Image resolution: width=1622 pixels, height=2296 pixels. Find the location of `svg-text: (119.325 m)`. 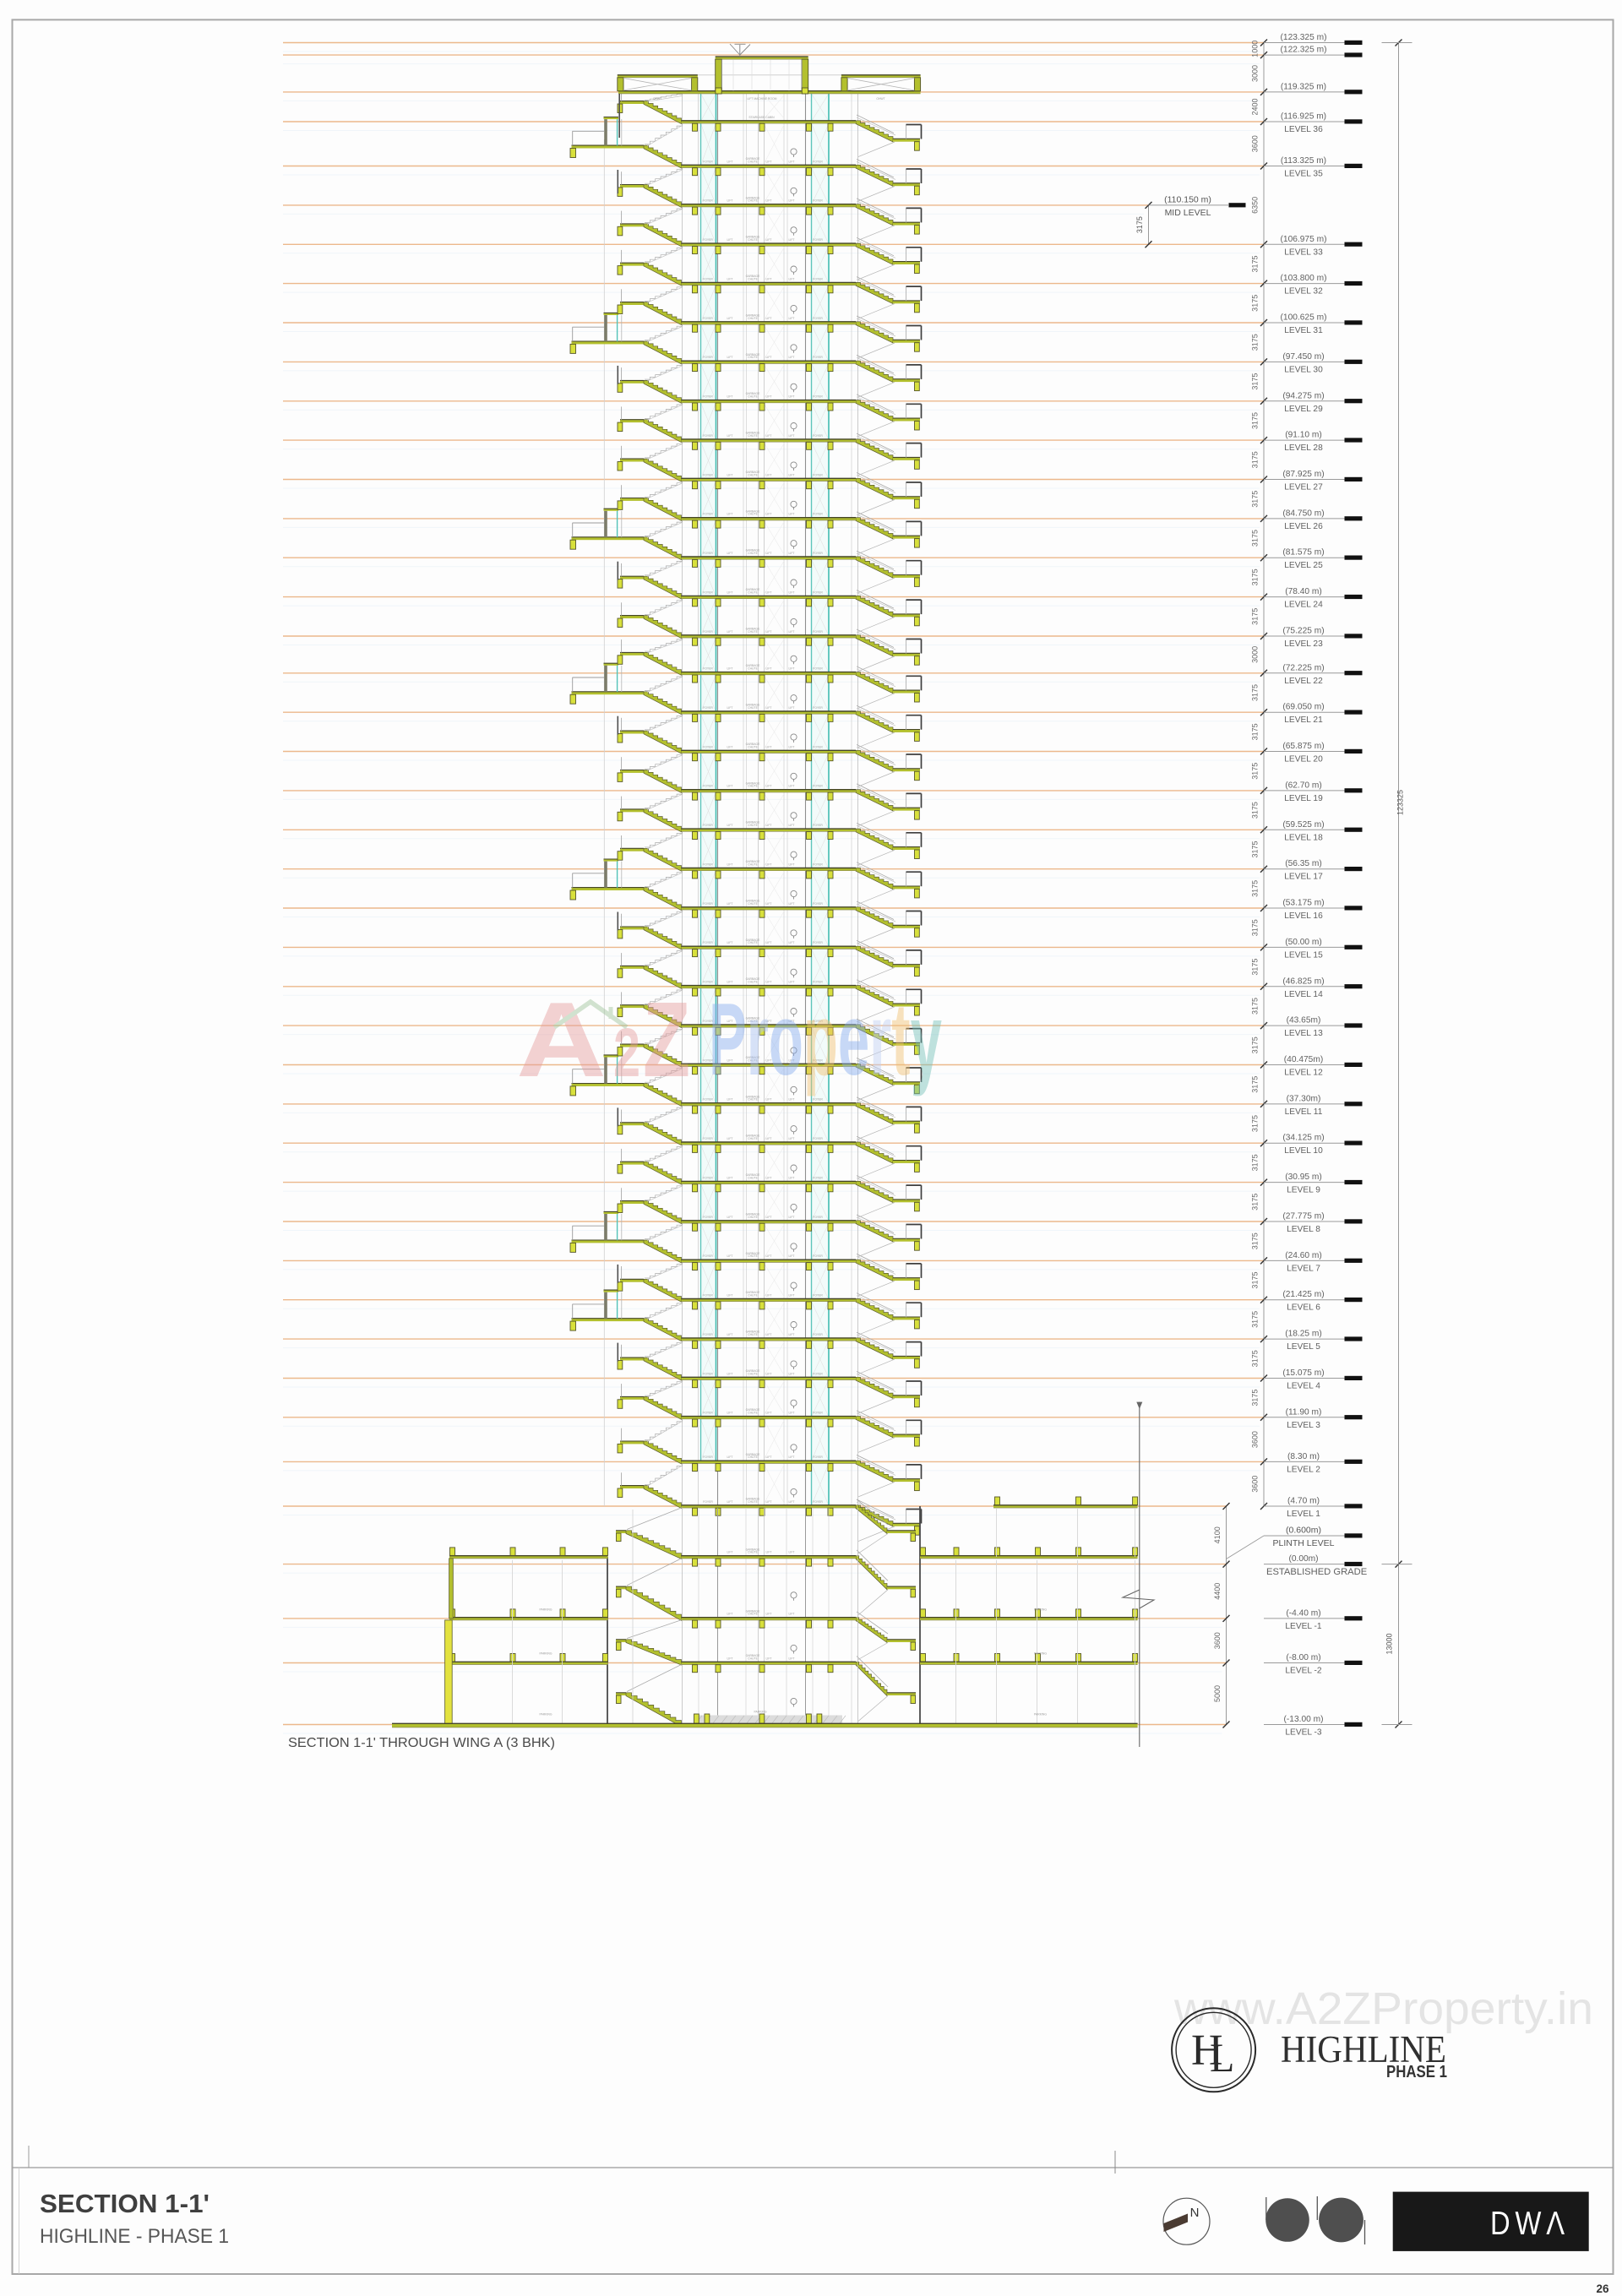

svg-text: (119.325 m) is located at coordinates (1304, 86).